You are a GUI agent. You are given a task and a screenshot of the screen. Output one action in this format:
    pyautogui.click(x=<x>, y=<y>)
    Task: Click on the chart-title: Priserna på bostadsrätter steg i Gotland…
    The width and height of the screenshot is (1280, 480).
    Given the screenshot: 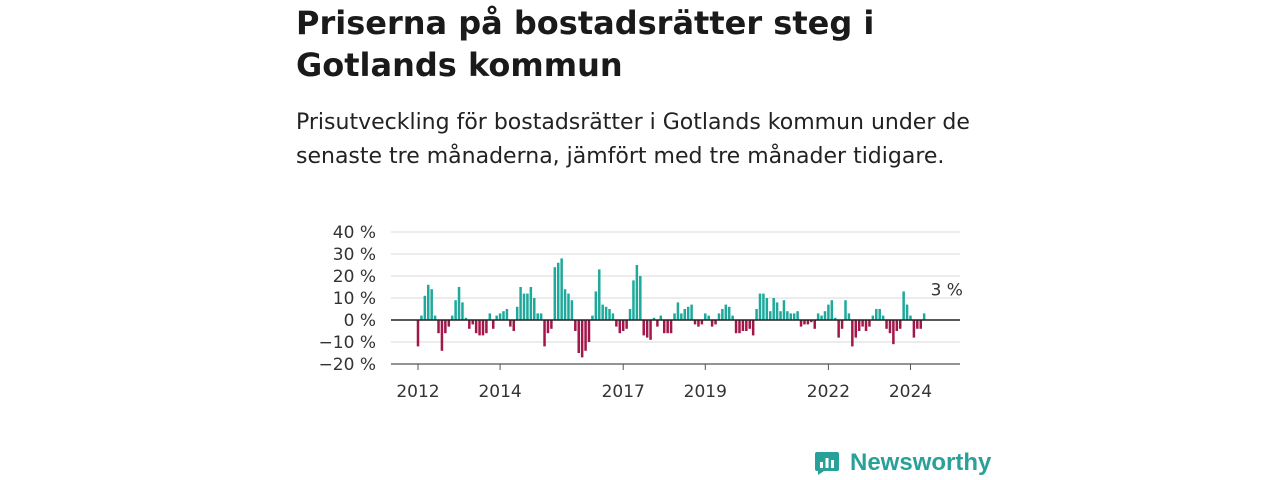 What is the action you would take?
    pyautogui.click(x=585, y=44)
    